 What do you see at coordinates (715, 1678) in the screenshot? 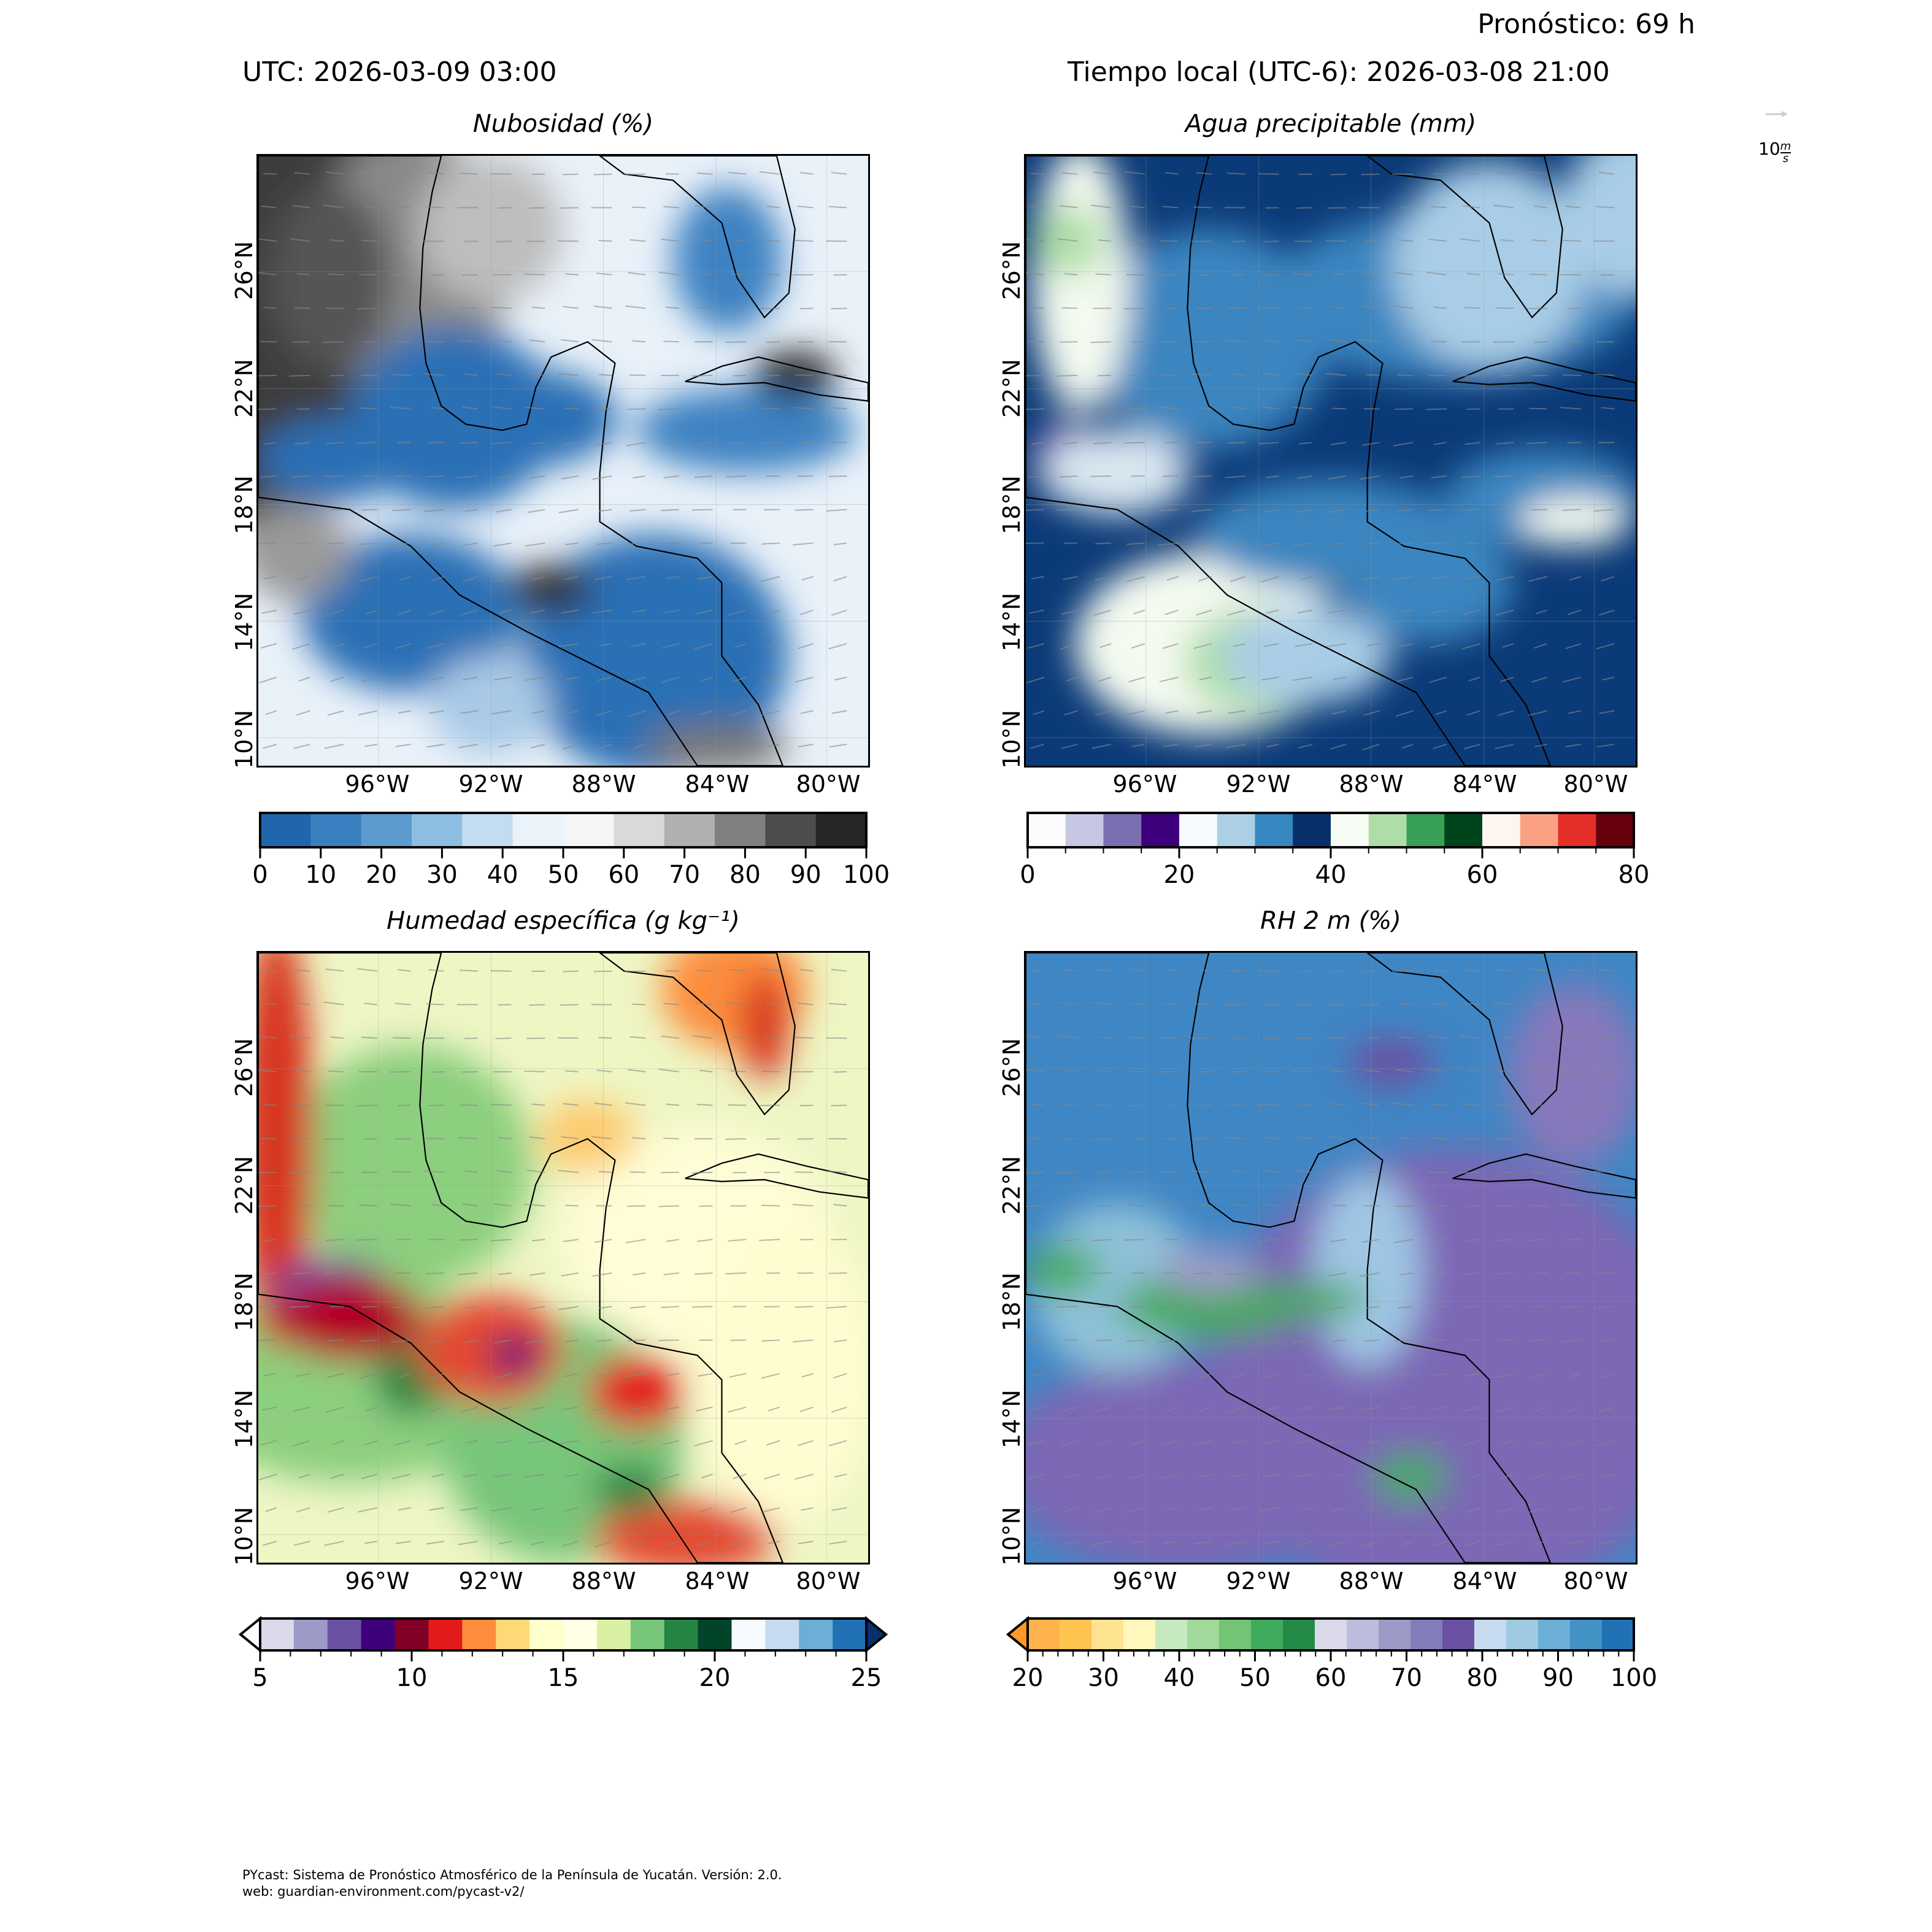
I see `colorbar-tick-label: 20` at bounding box center [715, 1678].